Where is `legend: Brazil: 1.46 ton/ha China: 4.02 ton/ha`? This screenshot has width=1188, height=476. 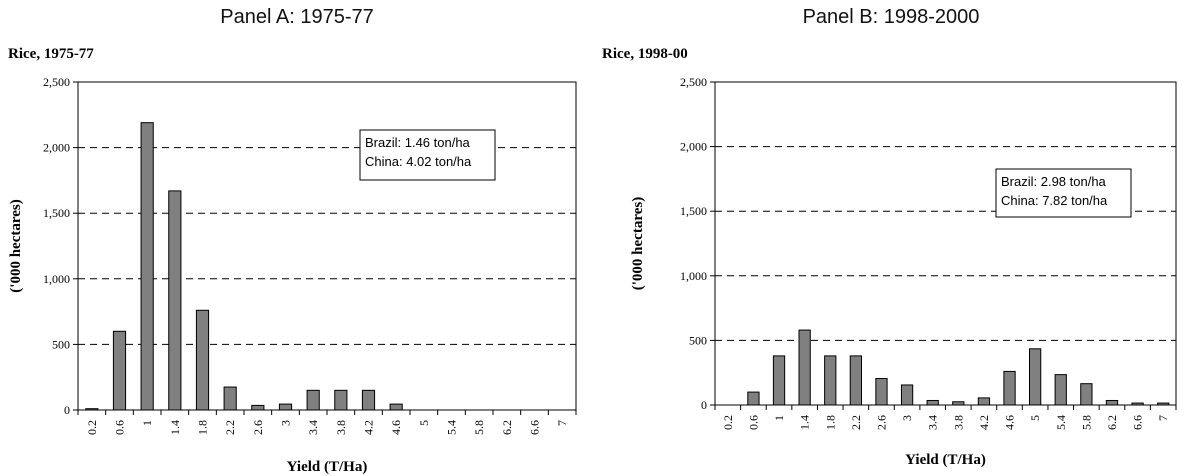
legend: Brazil: 1.46 ton/ha China: 4.02 ton/ha is located at coordinates (427, 155).